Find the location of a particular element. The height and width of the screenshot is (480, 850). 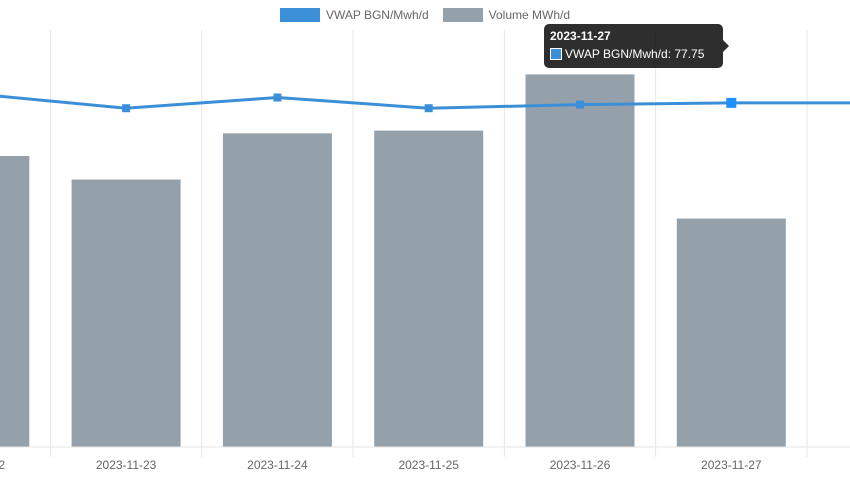

x-tick-label: 2023-11-27 is located at coordinates (731, 465).